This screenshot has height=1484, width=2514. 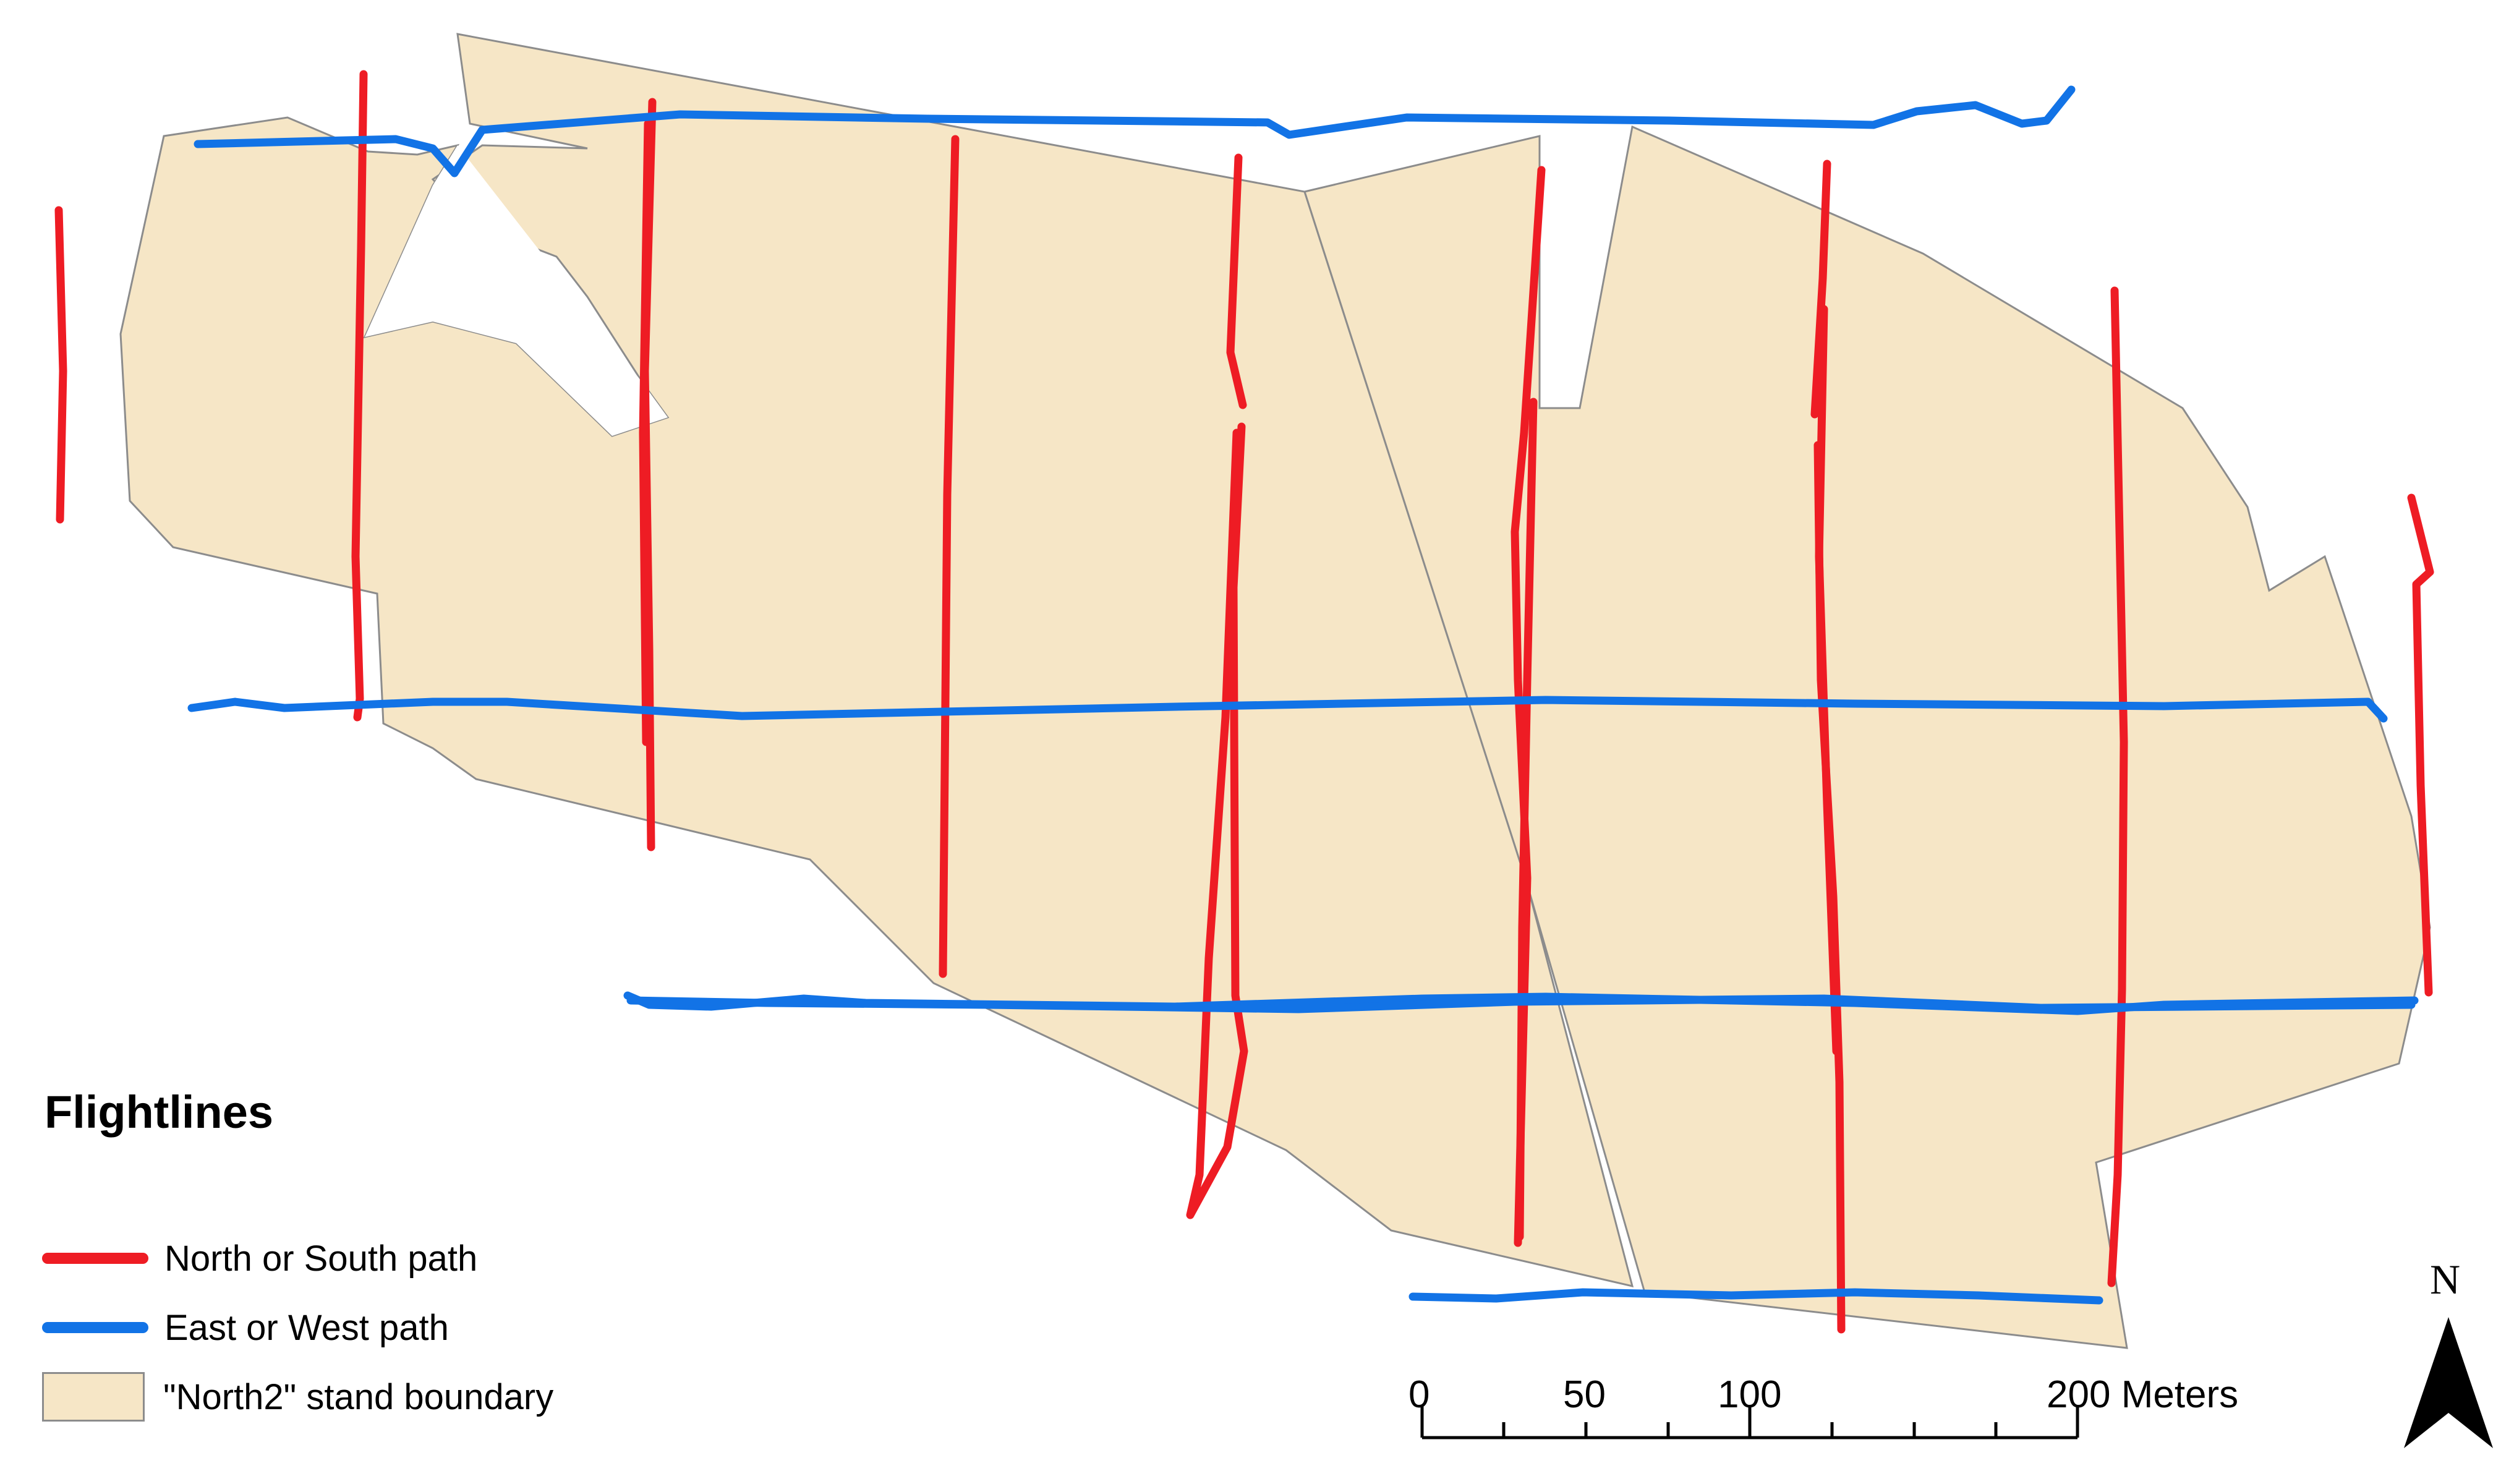 I want to click on scale-bar-ticks, so click(x=1749, y=1421).